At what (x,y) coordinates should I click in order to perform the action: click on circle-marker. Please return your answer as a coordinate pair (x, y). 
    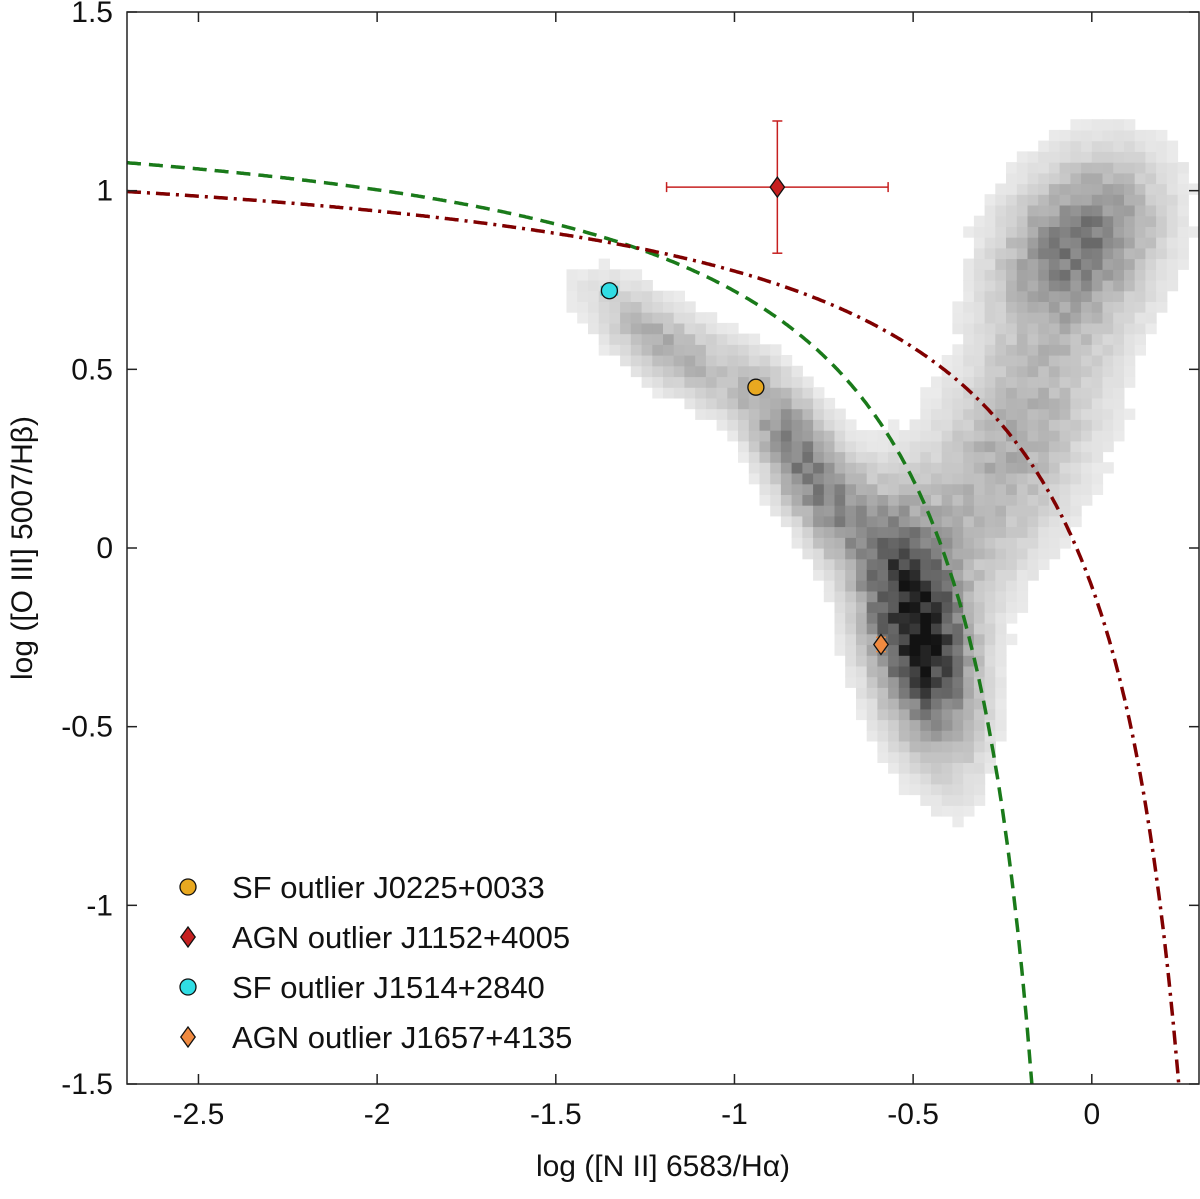
    Looking at the image, I should click on (756, 387).